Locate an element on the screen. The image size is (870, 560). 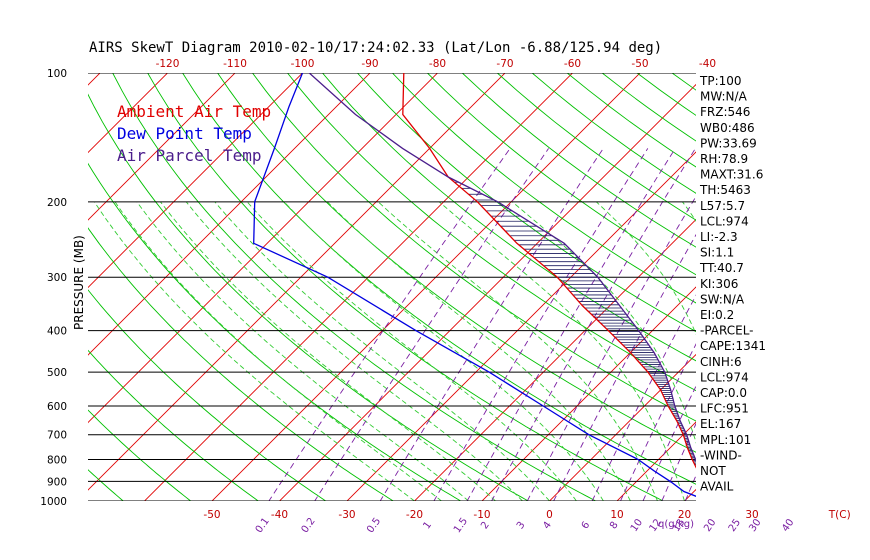
bottom-temp-tick-label: -10 is located at coordinates (481, 515).